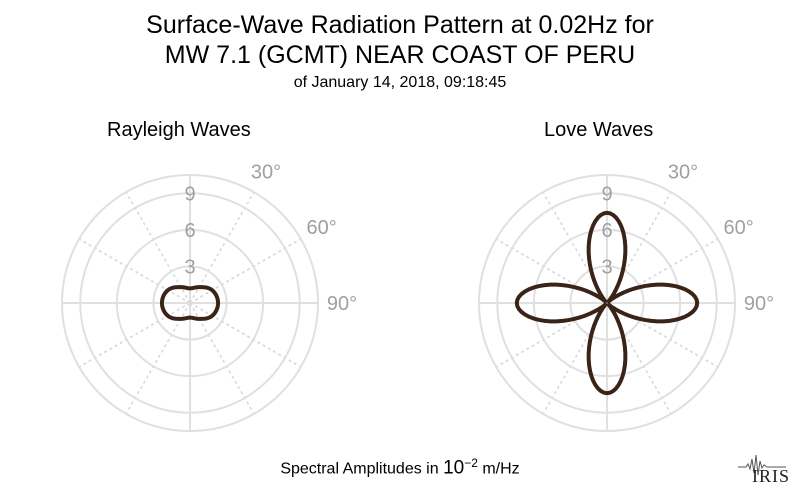 Image resolution: width=800 pixels, height=496 pixels. What do you see at coordinates (454, 468) in the screenshot?
I see `footer-base: 10` at bounding box center [454, 468].